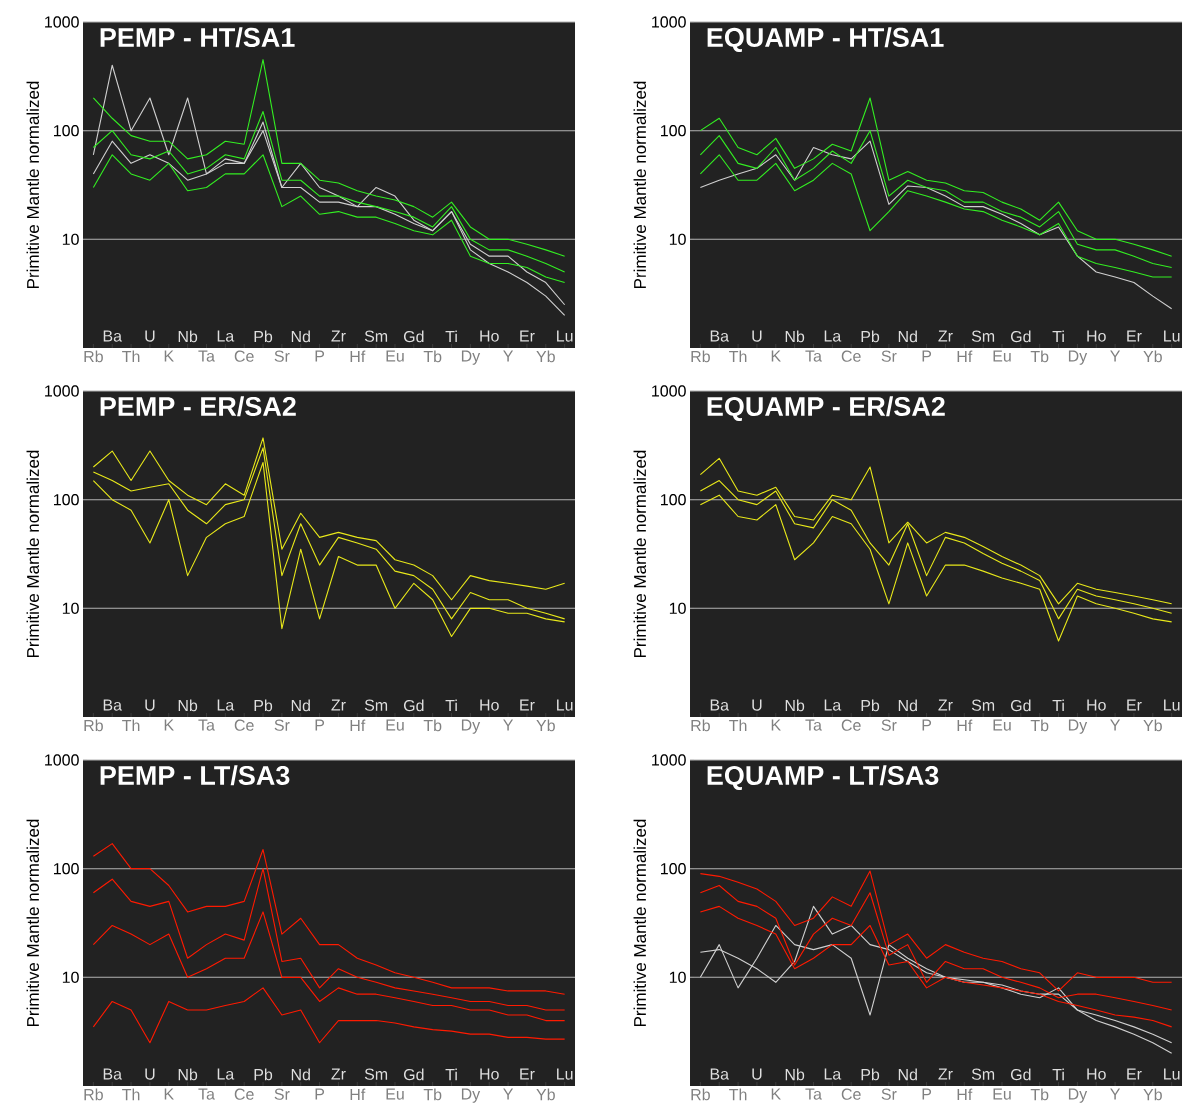  Describe the element at coordinates (907, 336) in the screenshot. I see `x-tick-label: Nd` at that location.